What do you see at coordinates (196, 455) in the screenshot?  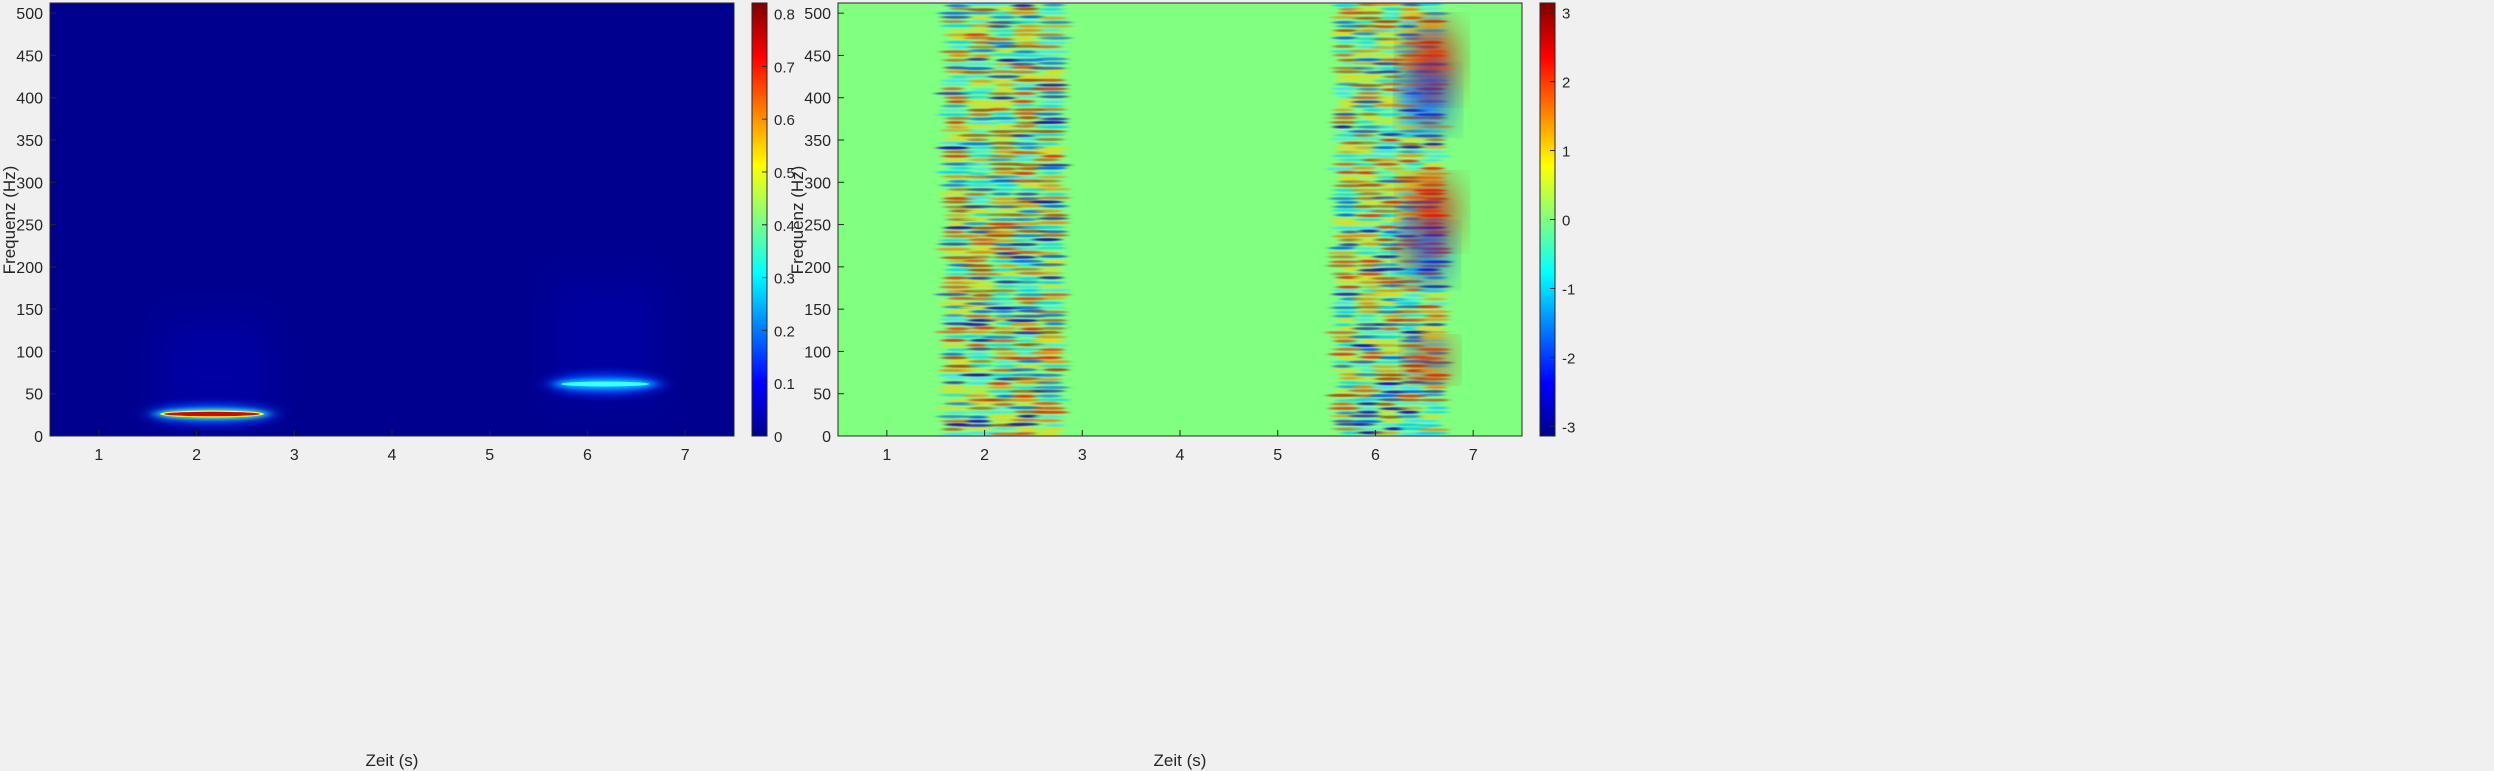 I see `magnitude-xtick-label: 2` at bounding box center [196, 455].